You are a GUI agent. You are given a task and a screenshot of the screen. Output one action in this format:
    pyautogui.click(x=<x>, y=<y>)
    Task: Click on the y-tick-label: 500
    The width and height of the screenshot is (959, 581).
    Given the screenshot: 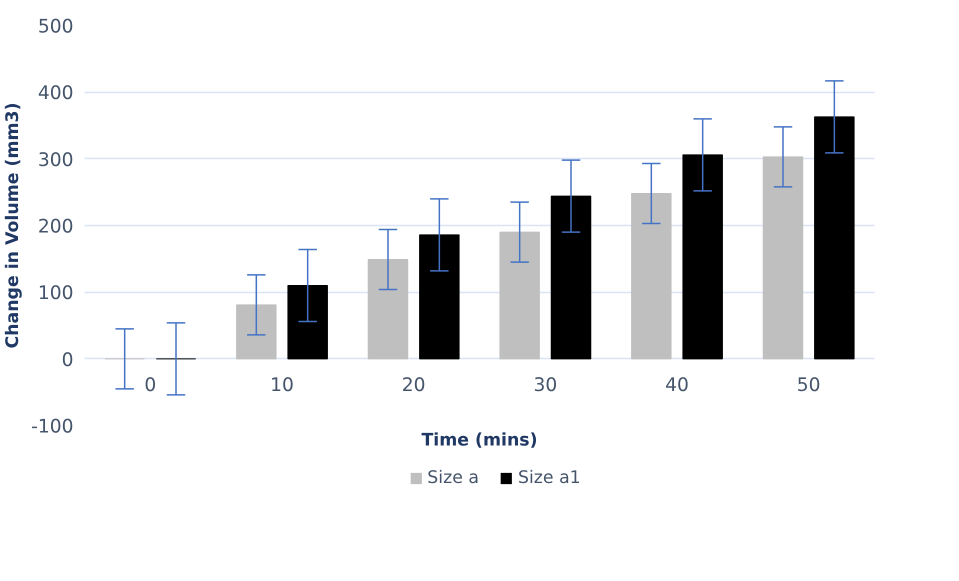 What is the action you would take?
    pyautogui.click(x=56, y=27)
    